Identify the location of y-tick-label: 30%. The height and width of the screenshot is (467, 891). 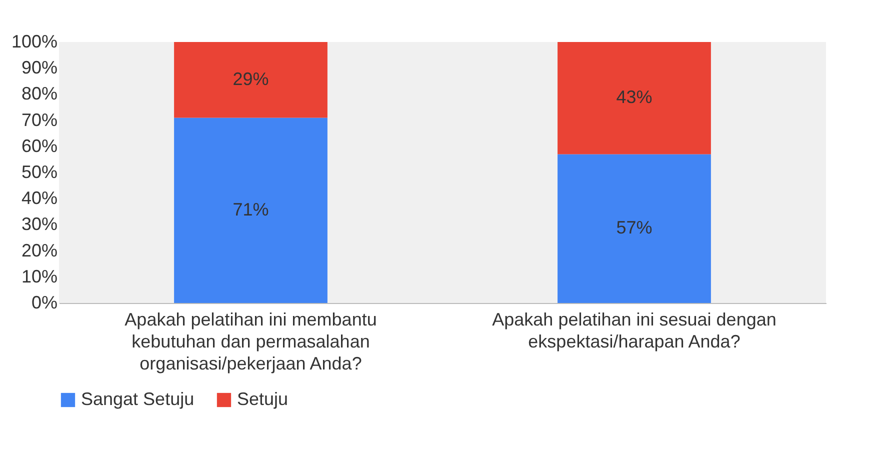
(39, 224).